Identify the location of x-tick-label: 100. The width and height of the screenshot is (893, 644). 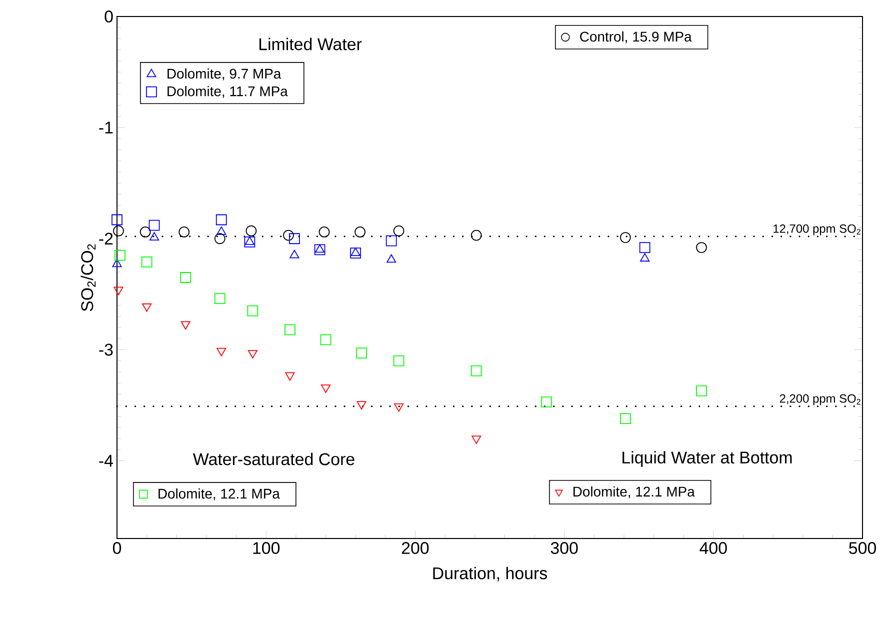
(266, 548).